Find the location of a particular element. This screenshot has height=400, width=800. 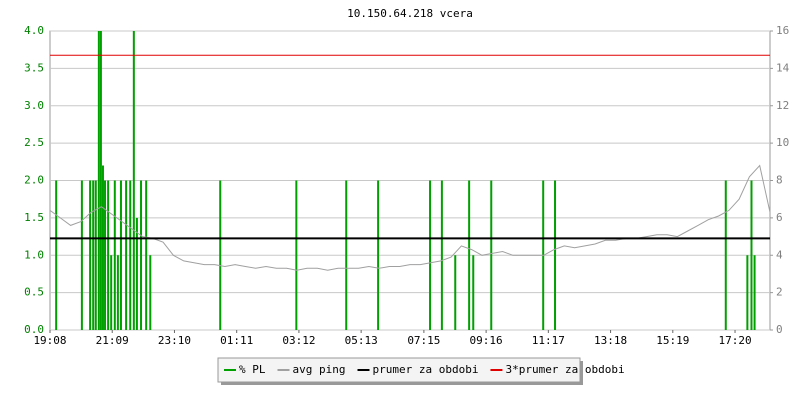

y2-tick-label: 12 is located at coordinates (782, 105).